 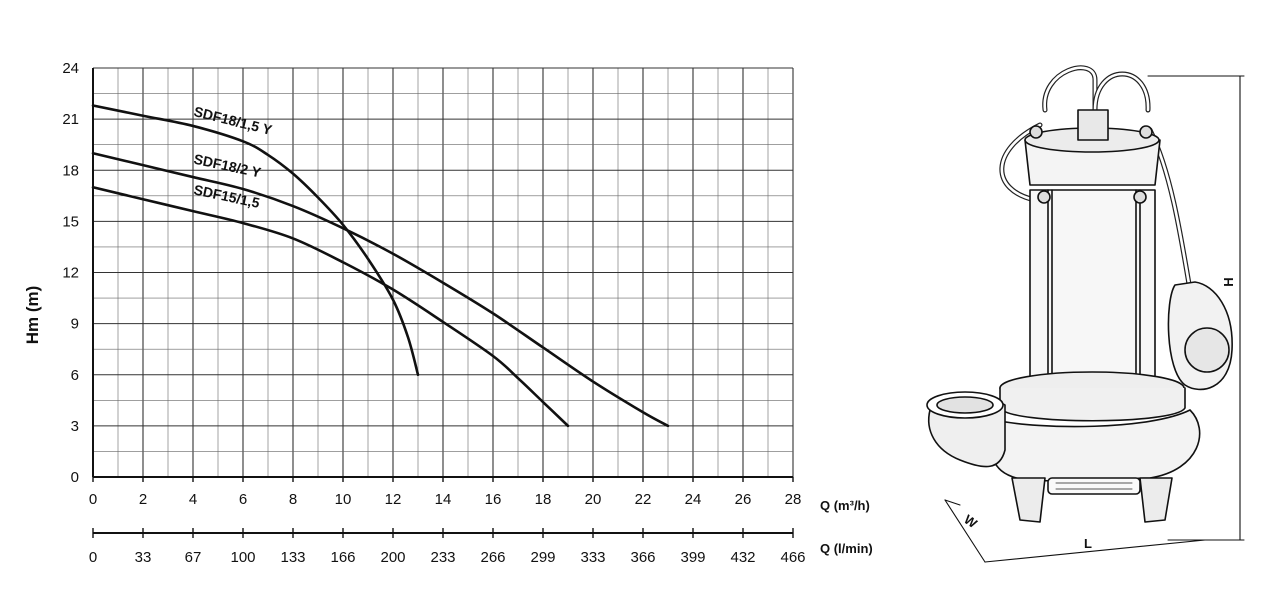 I want to click on y-axis-label: Hm (m), so click(x=32, y=315).